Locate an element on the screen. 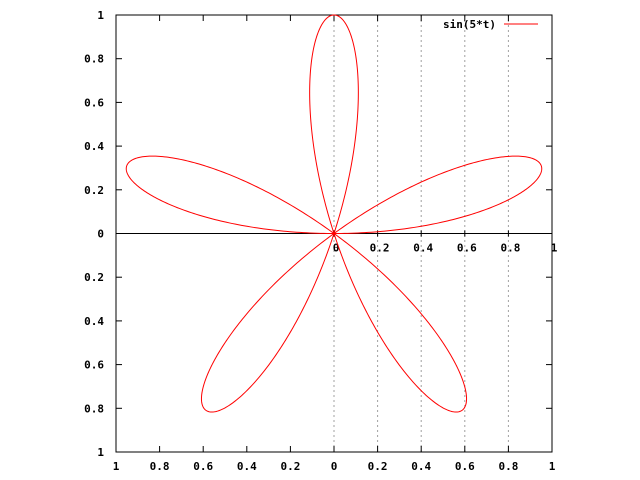  inner-tick-label: 0.6 is located at coordinates (467, 248).